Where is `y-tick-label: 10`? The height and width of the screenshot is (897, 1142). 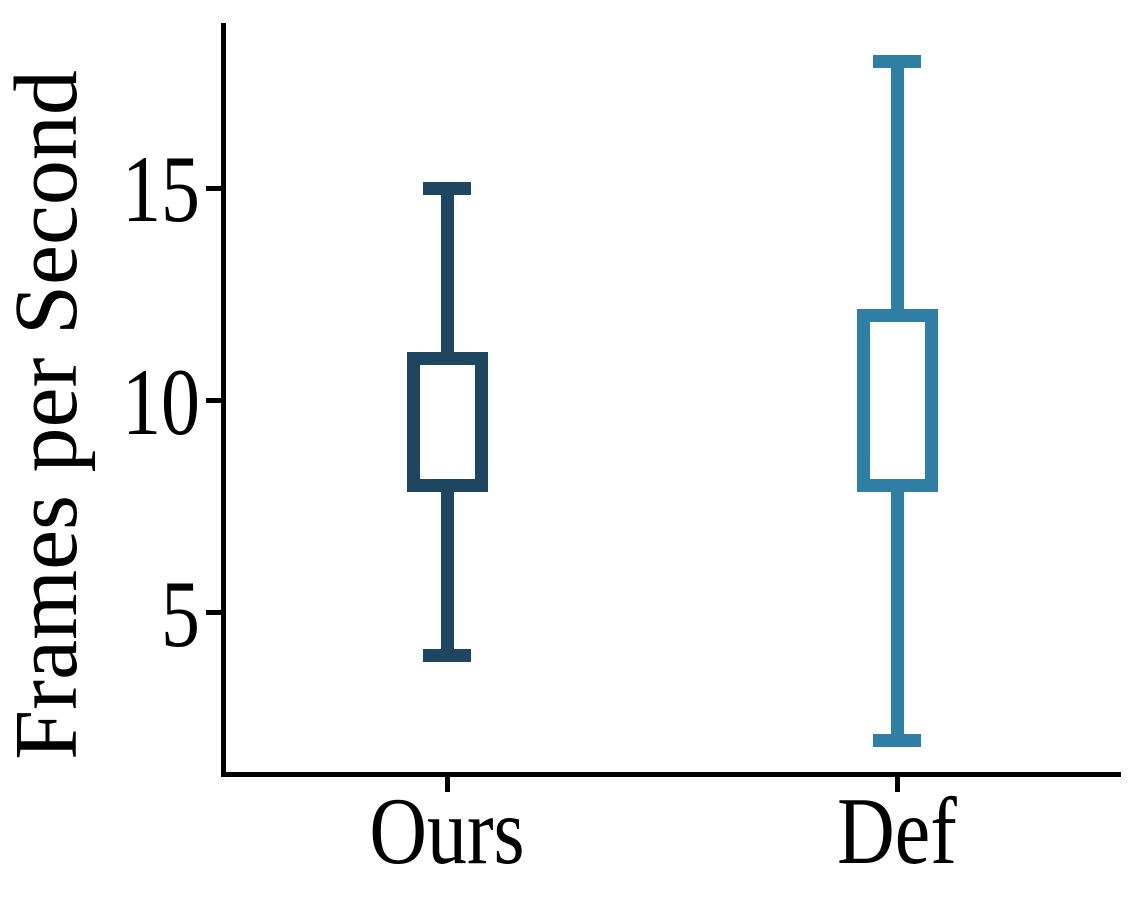 y-tick-label: 10 is located at coordinates (161, 401).